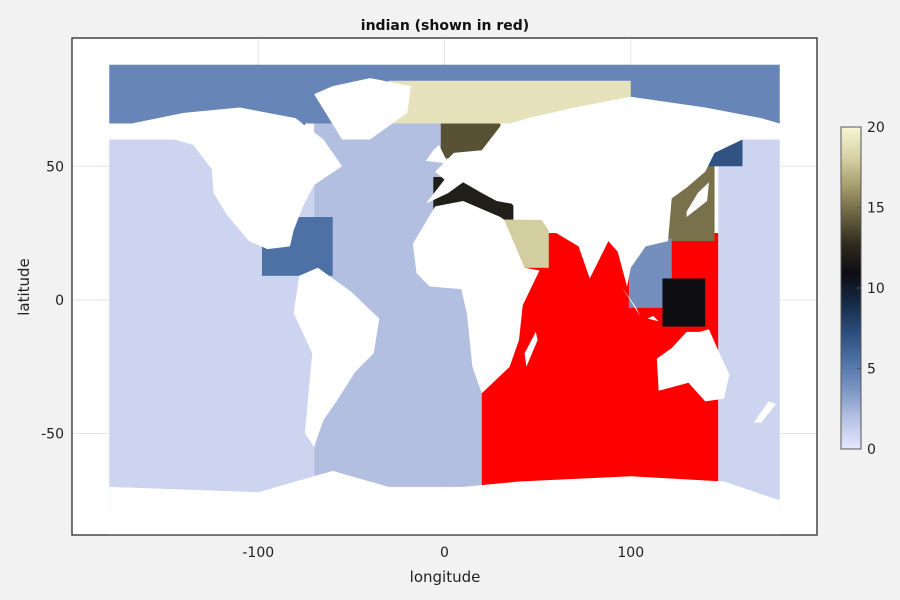 The width and height of the screenshot is (900, 600). Describe the element at coordinates (59, 301) in the screenshot. I see `y-tick-label: 0` at that location.